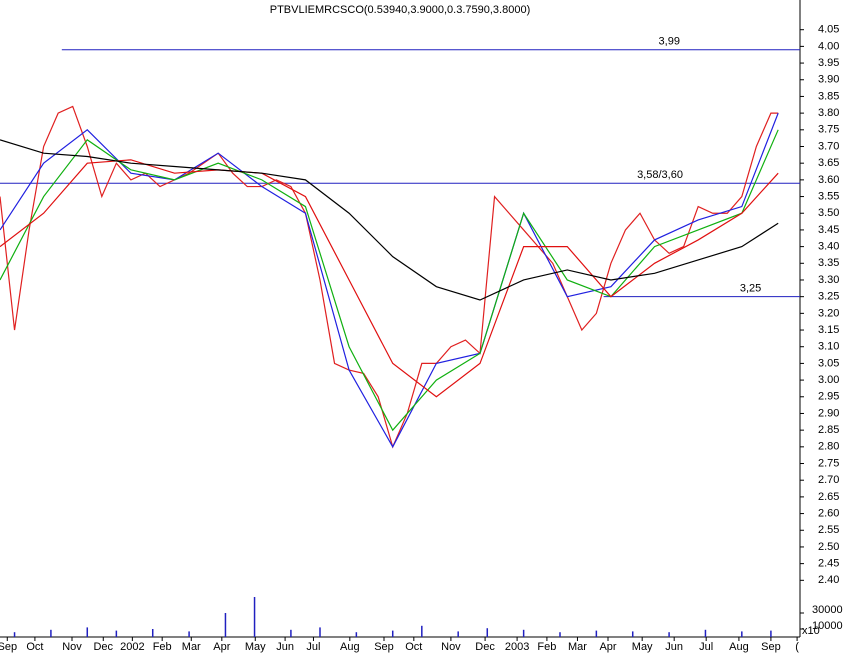  What do you see at coordinates (828, 297) in the screenshot?
I see `y-tick-label: 3.25` at bounding box center [828, 297].